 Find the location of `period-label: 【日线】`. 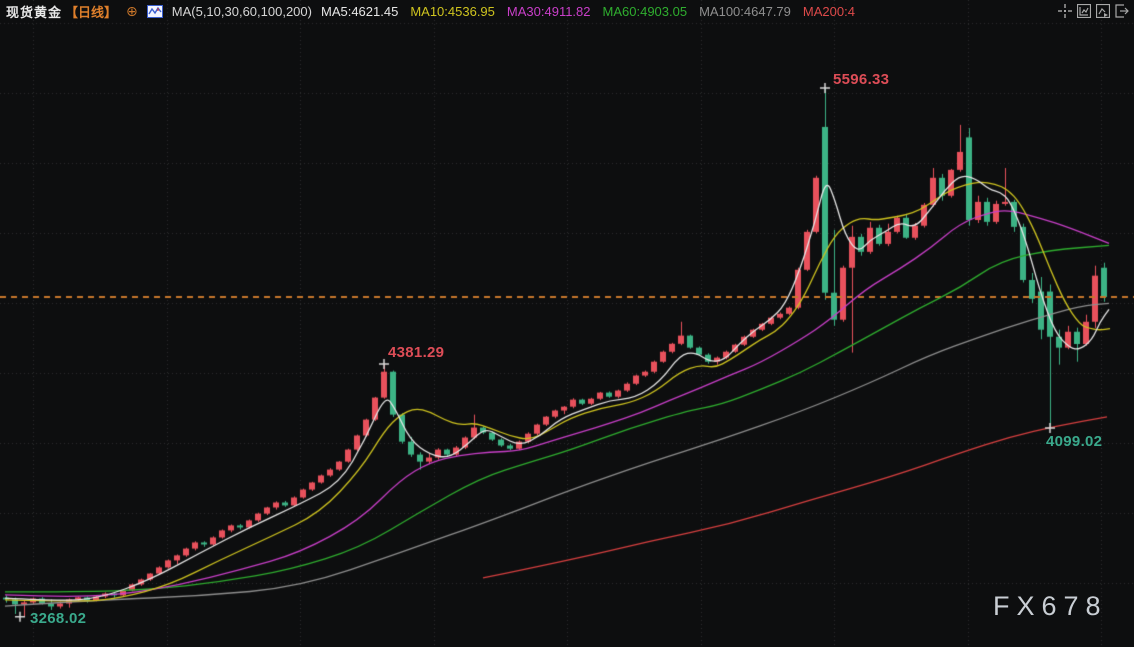

period-label: 【日线】 is located at coordinates (91, 12).